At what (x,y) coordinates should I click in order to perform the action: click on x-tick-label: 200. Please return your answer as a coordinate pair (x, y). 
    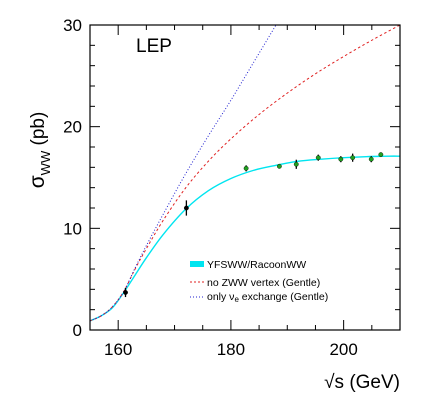
    Looking at the image, I should click on (343, 349).